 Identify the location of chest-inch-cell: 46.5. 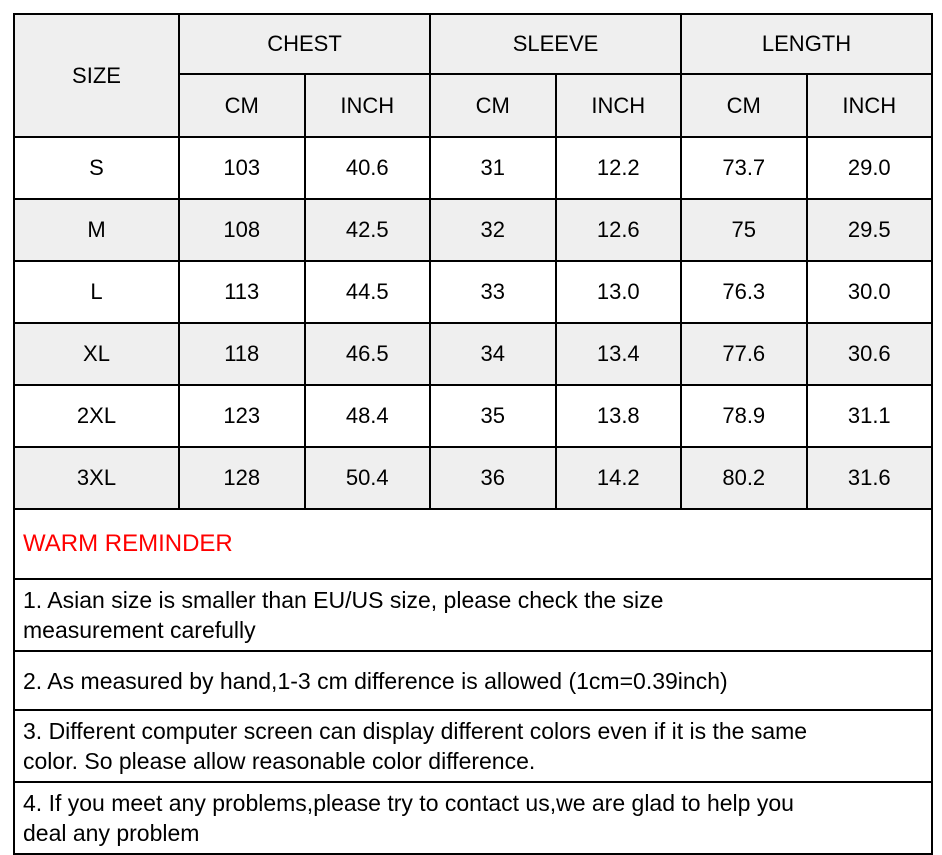
(367, 354).